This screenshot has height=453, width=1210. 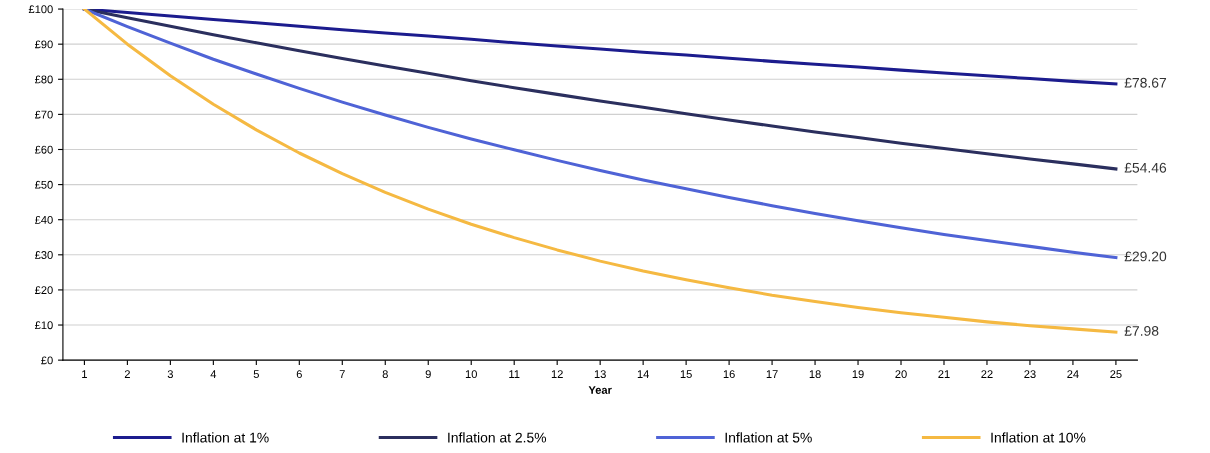 What do you see at coordinates (772, 374) in the screenshot?
I see `x-tick-label: 17` at bounding box center [772, 374].